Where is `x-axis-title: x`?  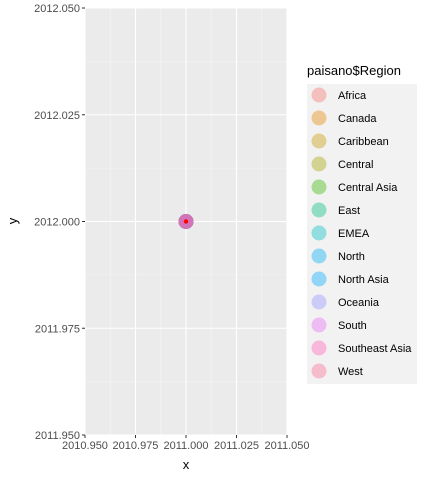
x-axis-title: x is located at coordinates (186, 464).